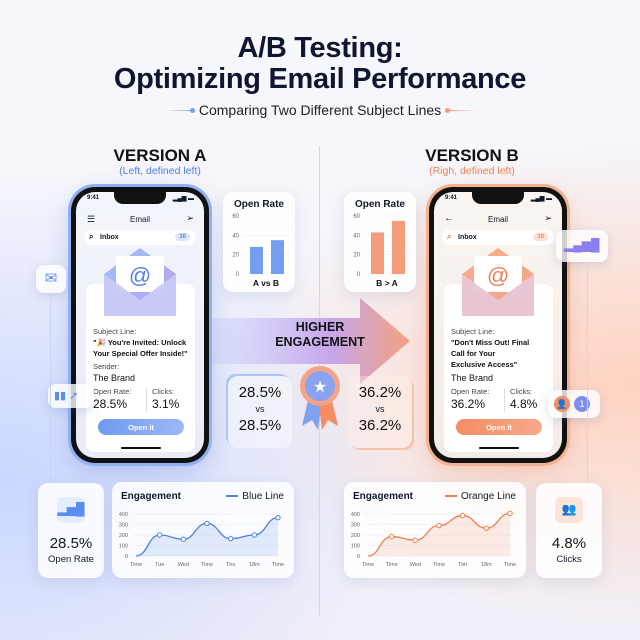  What do you see at coordinates (139, 219) in the screenshot?
I see `email-header: Email` at bounding box center [139, 219].